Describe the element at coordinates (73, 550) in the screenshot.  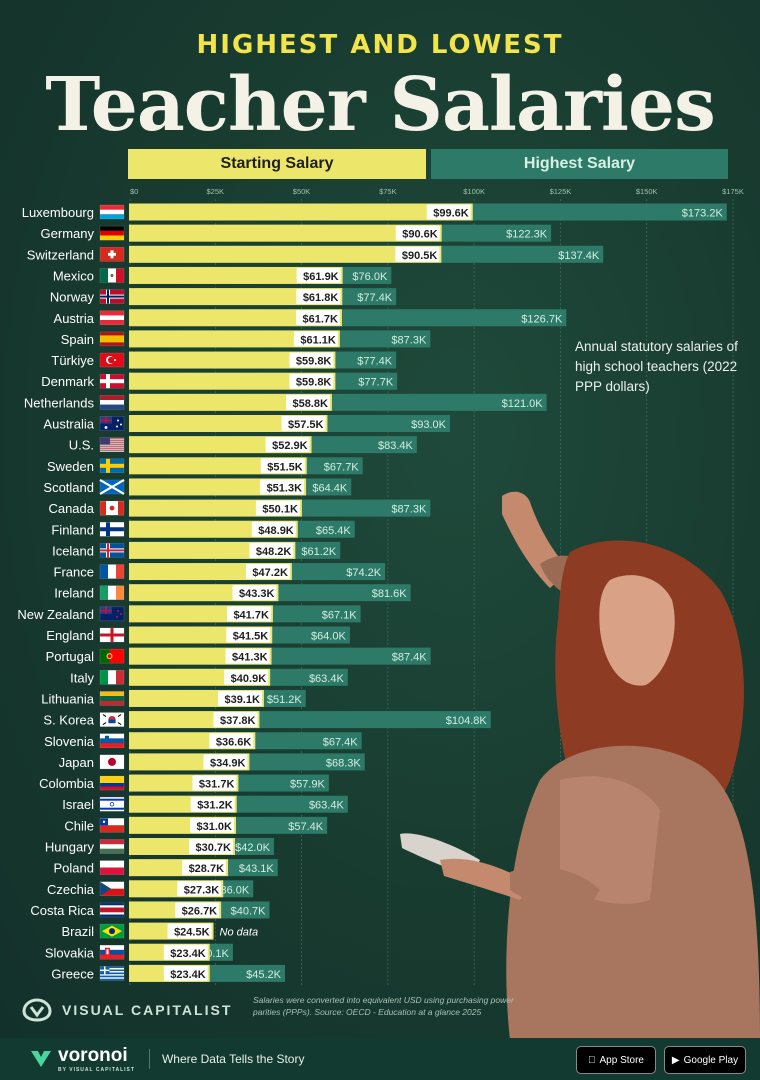
I see `country-label: Iceland` at that location.